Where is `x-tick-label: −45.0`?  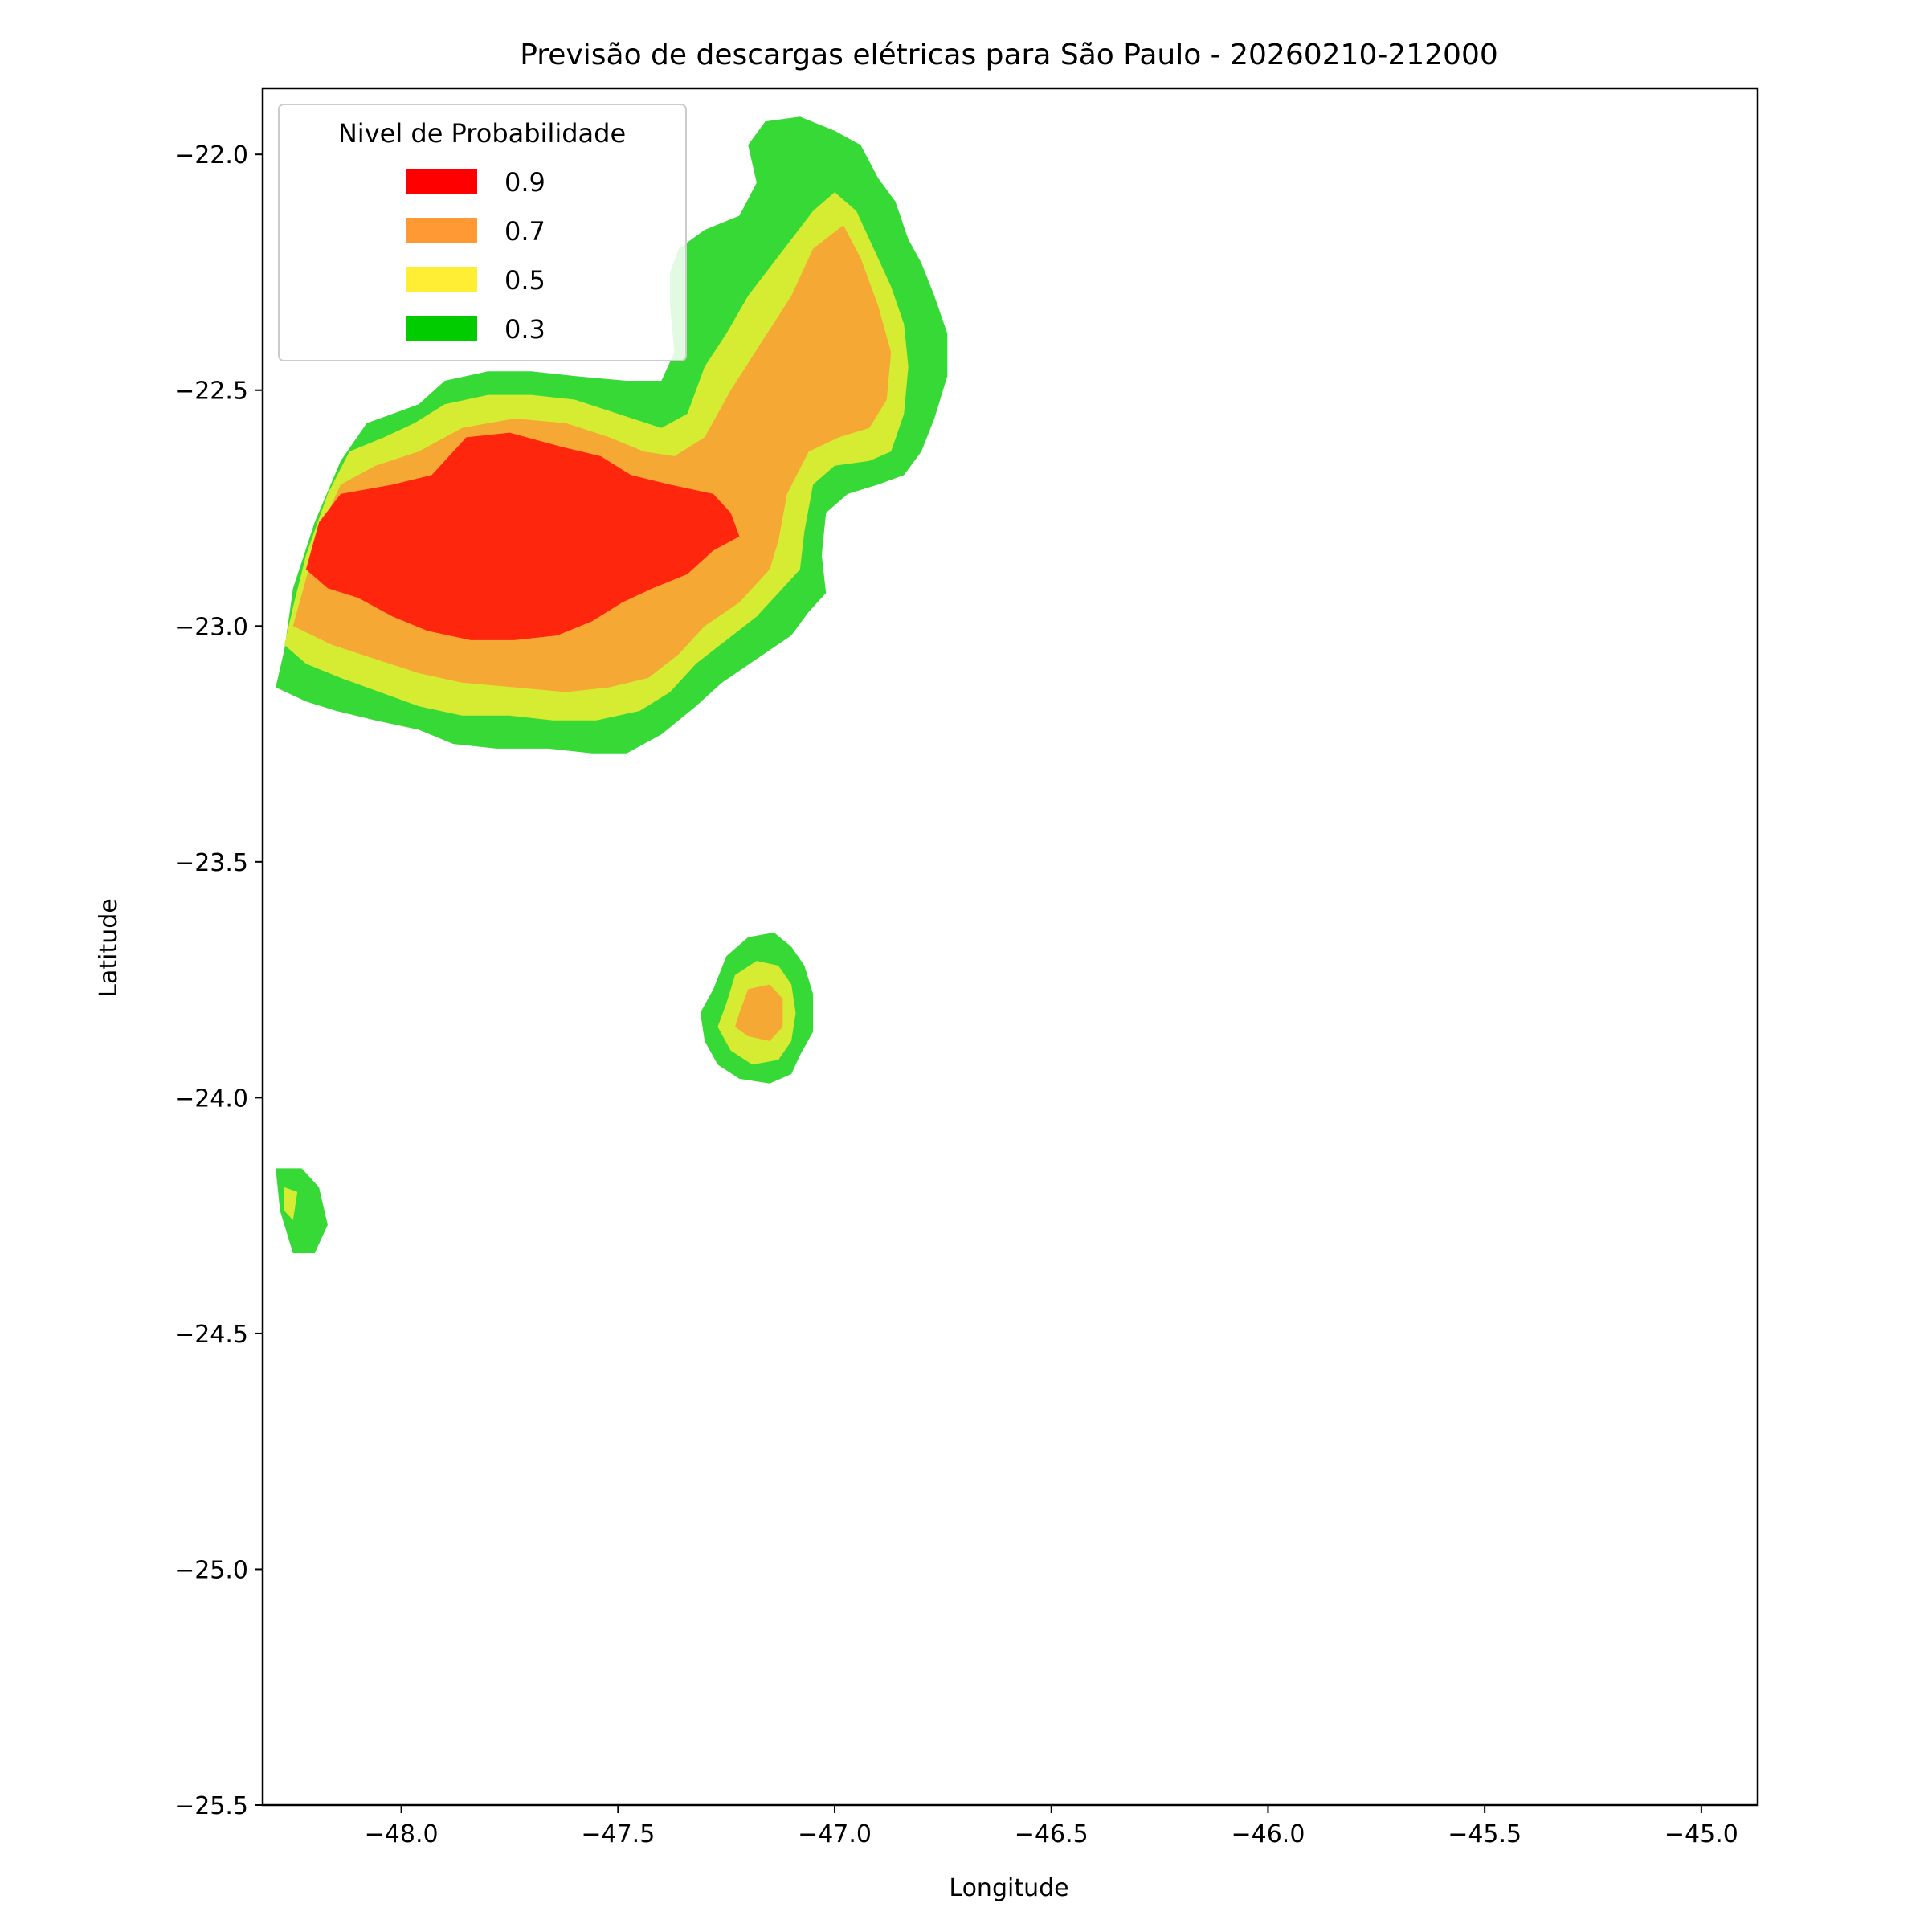
x-tick-label: −45.0 is located at coordinates (1701, 1834).